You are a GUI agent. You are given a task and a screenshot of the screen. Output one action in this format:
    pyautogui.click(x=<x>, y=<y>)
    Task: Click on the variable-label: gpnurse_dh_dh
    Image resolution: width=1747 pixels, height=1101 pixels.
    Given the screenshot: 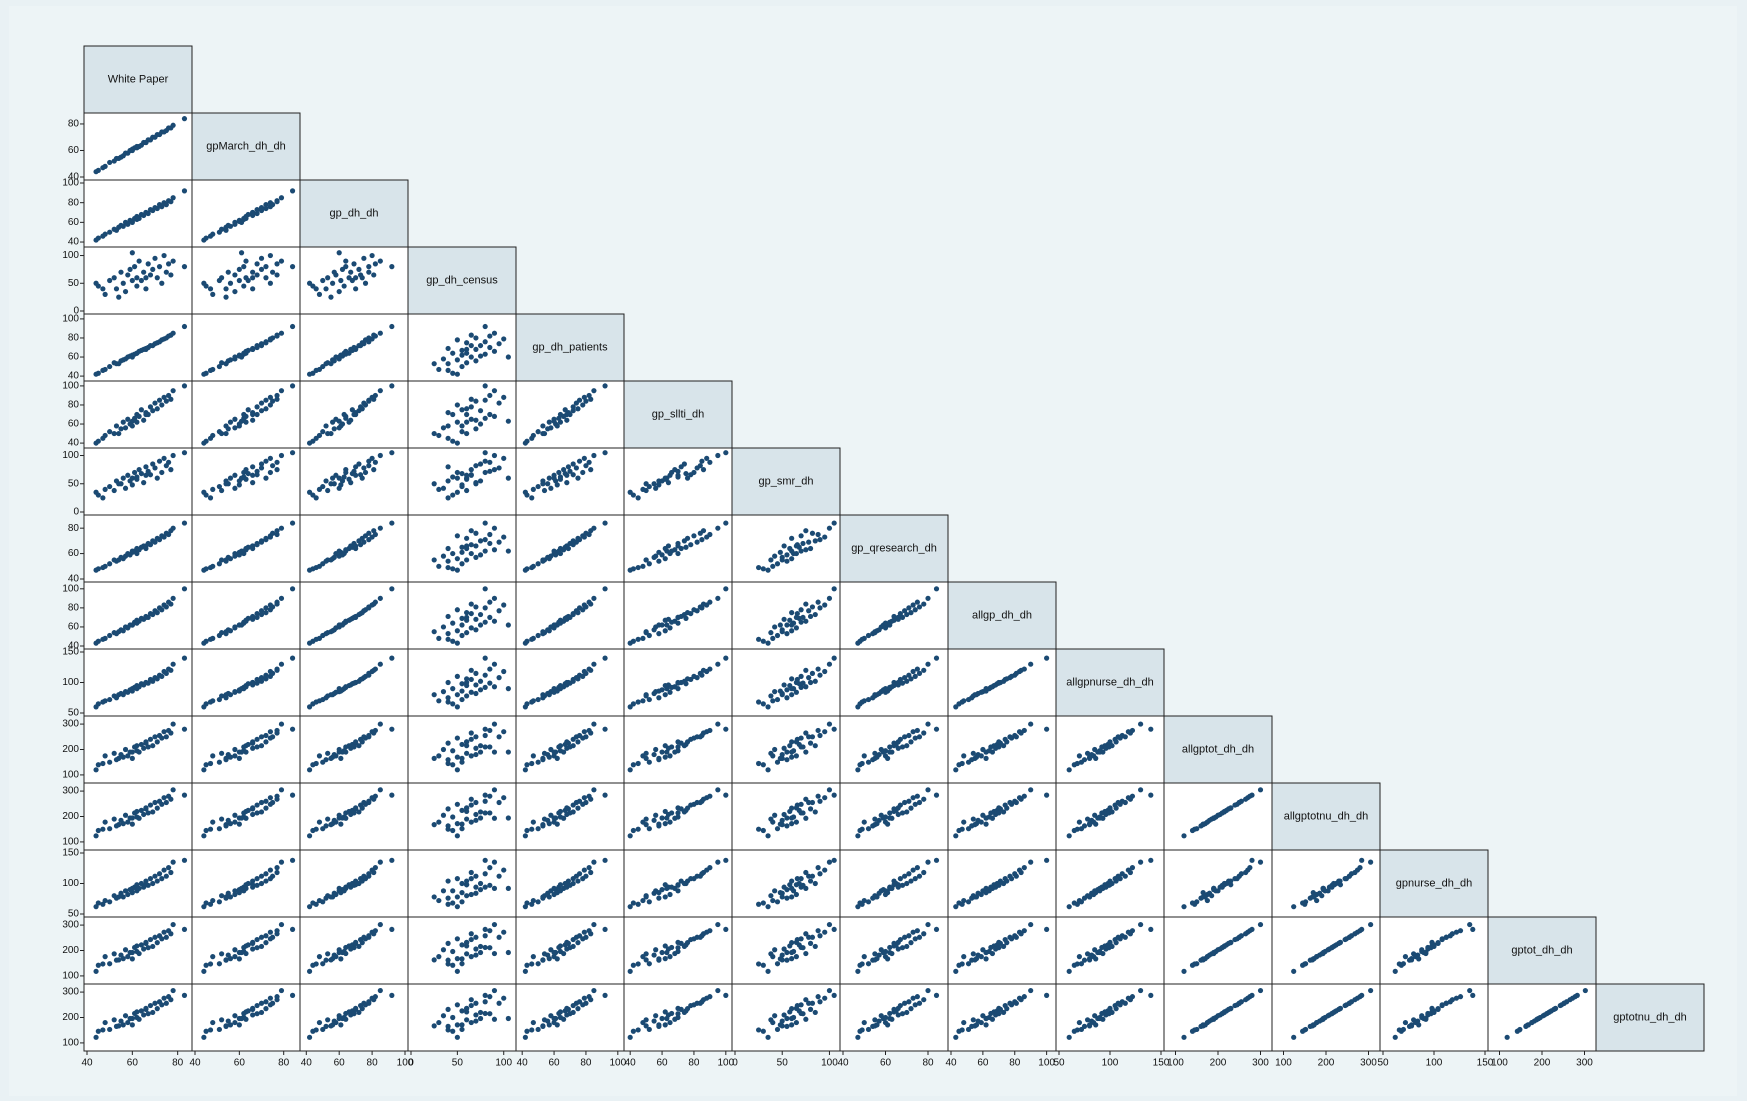 What is the action you would take?
    pyautogui.click(x=1434, y=883)
    